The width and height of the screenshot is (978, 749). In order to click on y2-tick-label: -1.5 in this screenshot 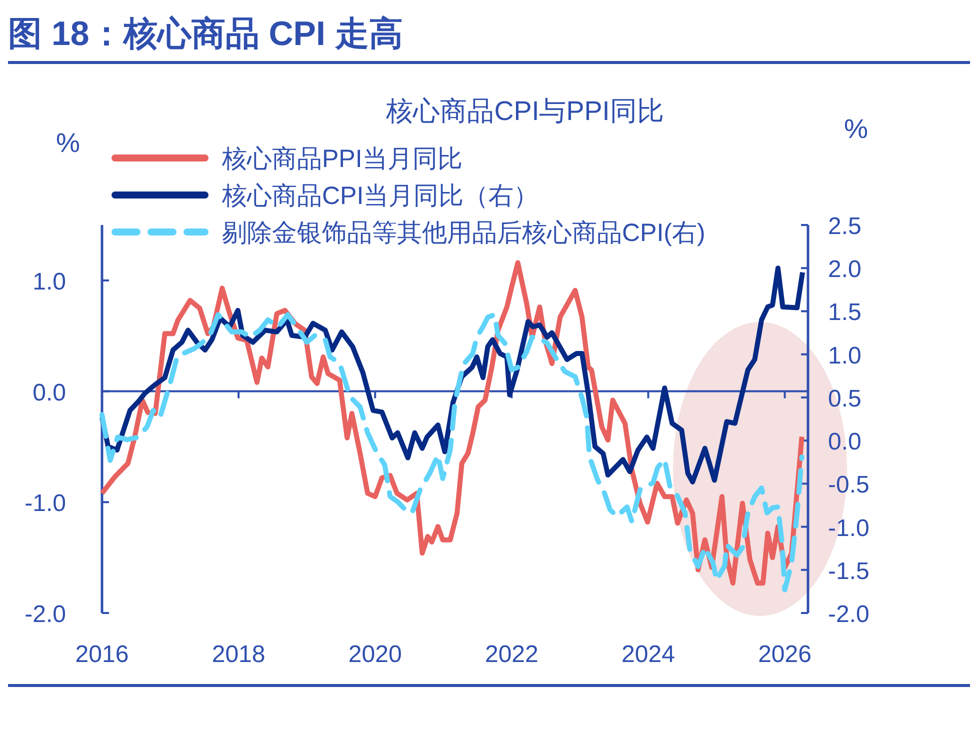, I will do `click(849, 571)`.